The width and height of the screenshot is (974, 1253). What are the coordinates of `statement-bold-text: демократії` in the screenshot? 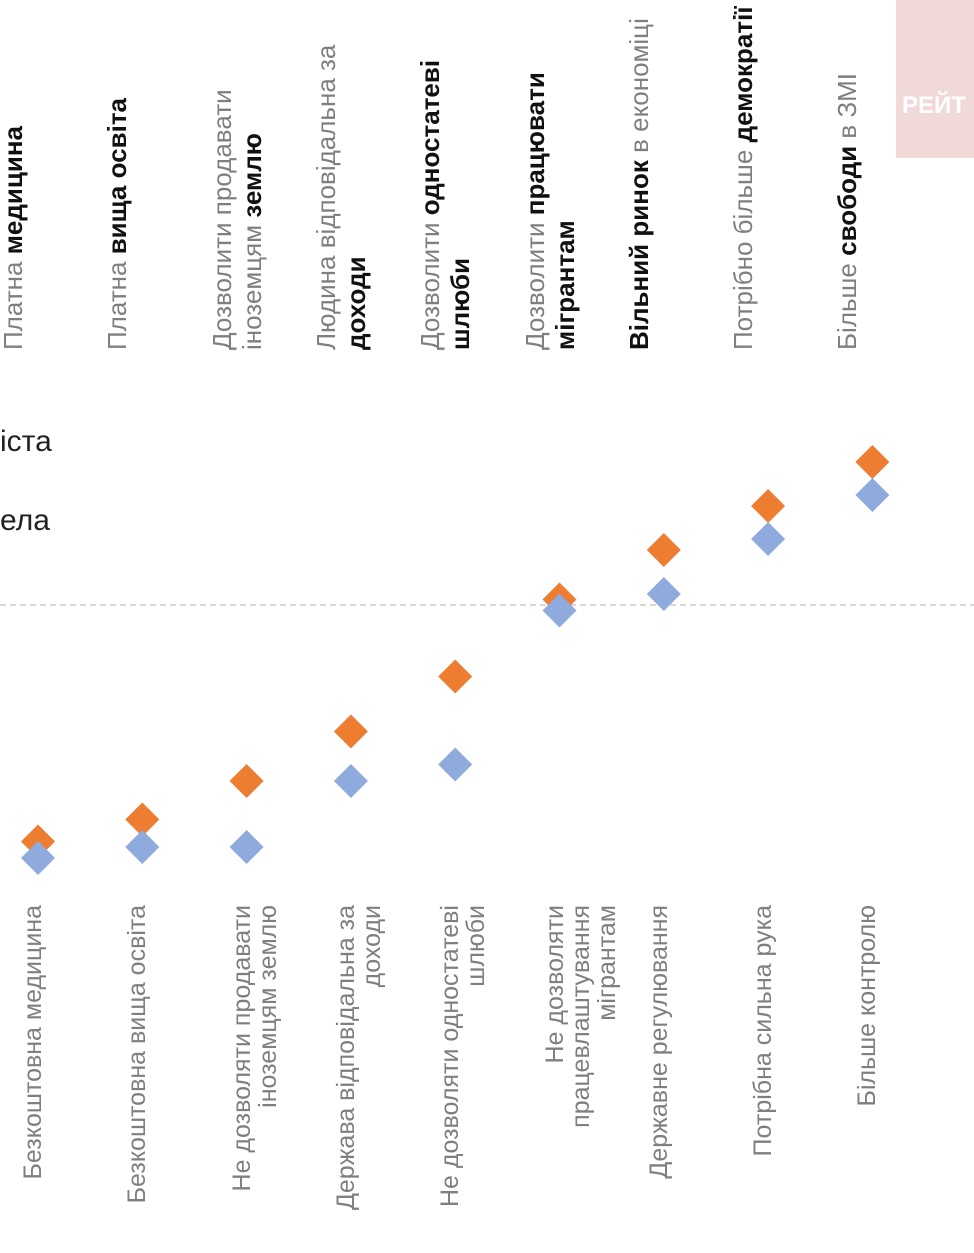 It's located at (743, 74).